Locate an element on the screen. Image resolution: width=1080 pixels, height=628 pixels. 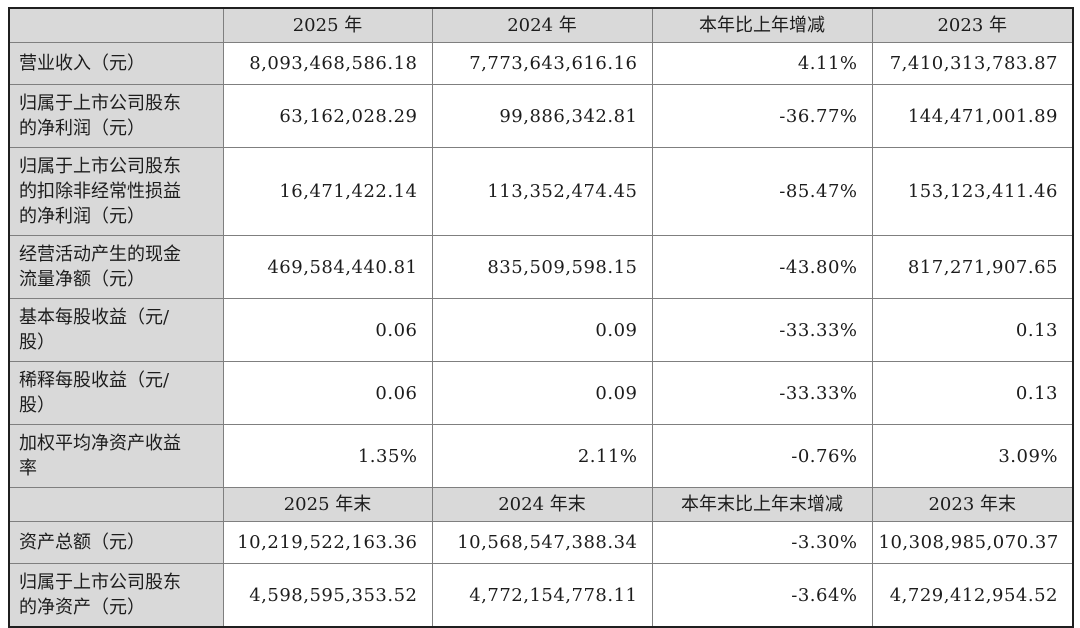
header-cell-2025: 2025 年 is located at coordinates (327, 25).